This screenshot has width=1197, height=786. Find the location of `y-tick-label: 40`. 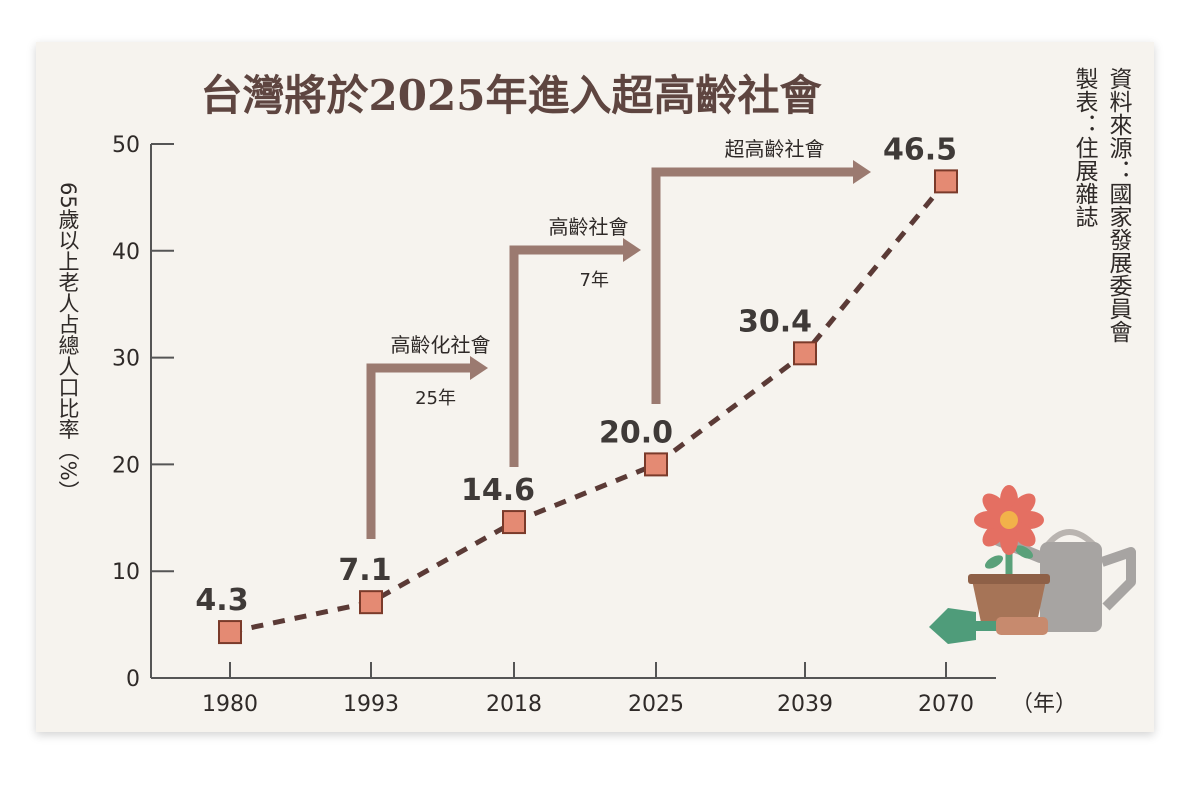

y-tick-label: 40 is located at coordinates (126, 252).